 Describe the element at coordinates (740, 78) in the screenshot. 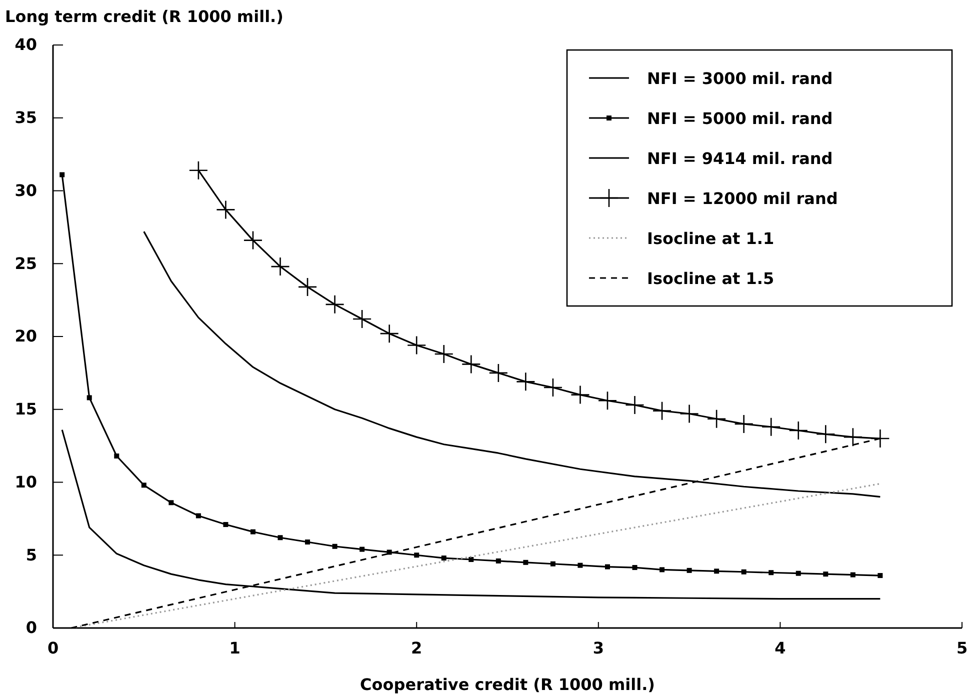

I see `legend-label: NFI = 3000 mil. rand` at that location.